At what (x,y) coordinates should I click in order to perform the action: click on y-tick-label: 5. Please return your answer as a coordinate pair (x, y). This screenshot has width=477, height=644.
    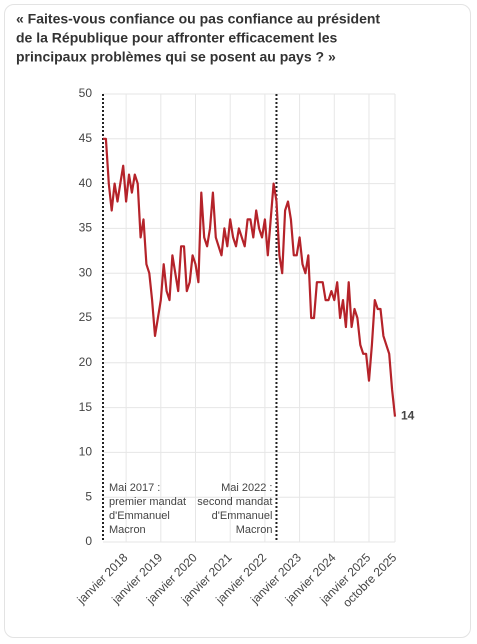
    Looking at the image, I should click on (88, 496).